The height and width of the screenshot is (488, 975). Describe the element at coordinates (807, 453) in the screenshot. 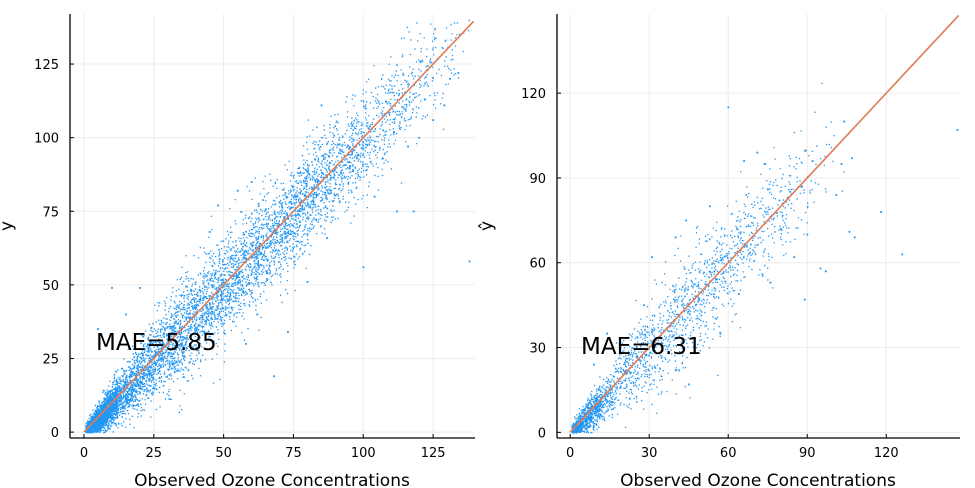

I see `x-tick-label: 90` at that location.